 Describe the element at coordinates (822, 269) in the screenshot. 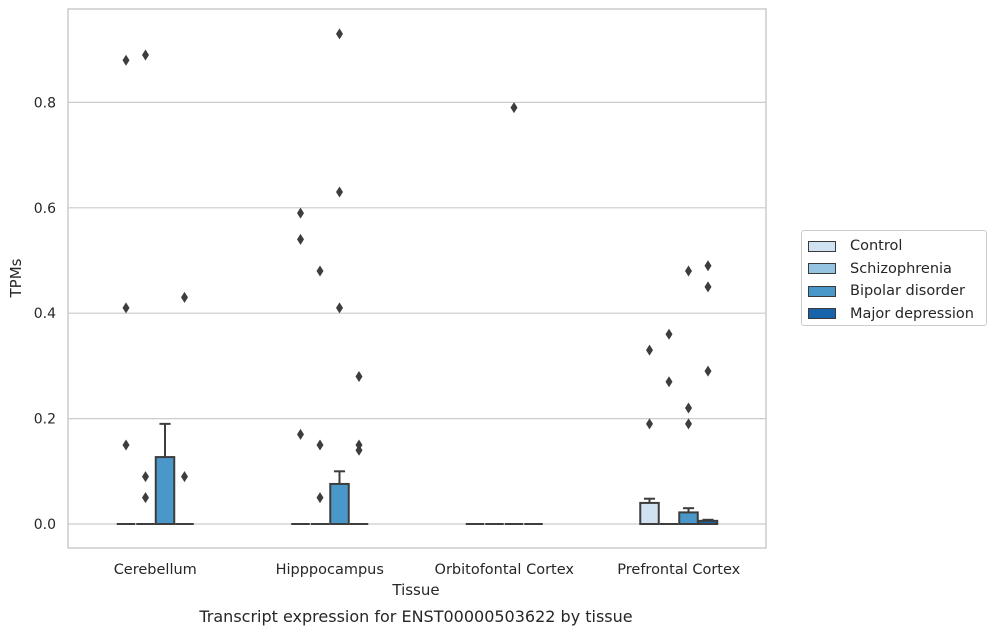

I see `legend-swatch-schizophrenia` at that location.